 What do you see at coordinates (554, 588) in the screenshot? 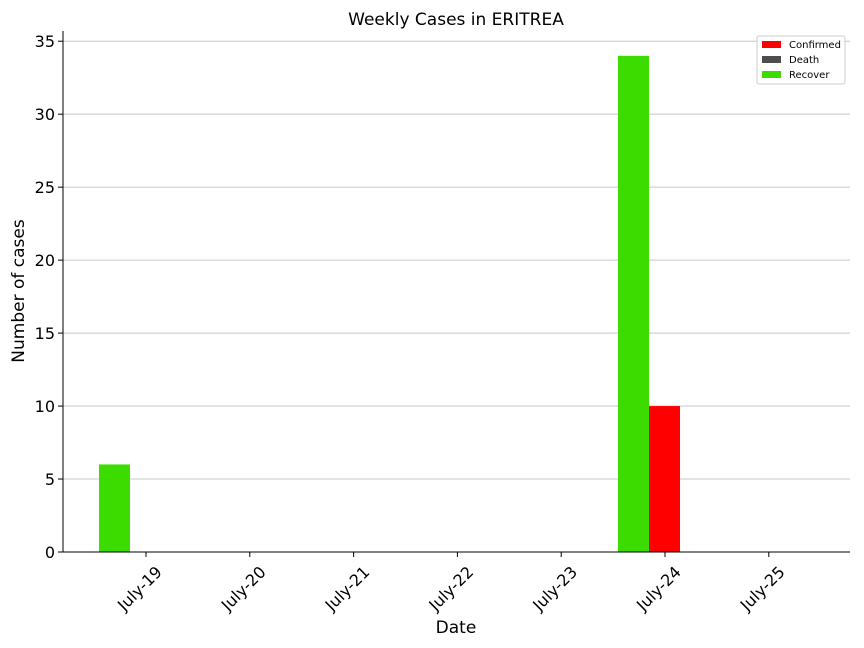
I see `x-tick-label: July-23` at bounding box center [554, 588].